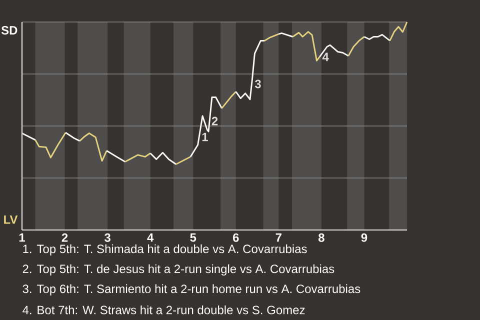 This screenshot has height=320, width=480. What do you see at coordinates (11, 219) in the screenshot?
I see `text: LV` at bounding box center [11, 219].